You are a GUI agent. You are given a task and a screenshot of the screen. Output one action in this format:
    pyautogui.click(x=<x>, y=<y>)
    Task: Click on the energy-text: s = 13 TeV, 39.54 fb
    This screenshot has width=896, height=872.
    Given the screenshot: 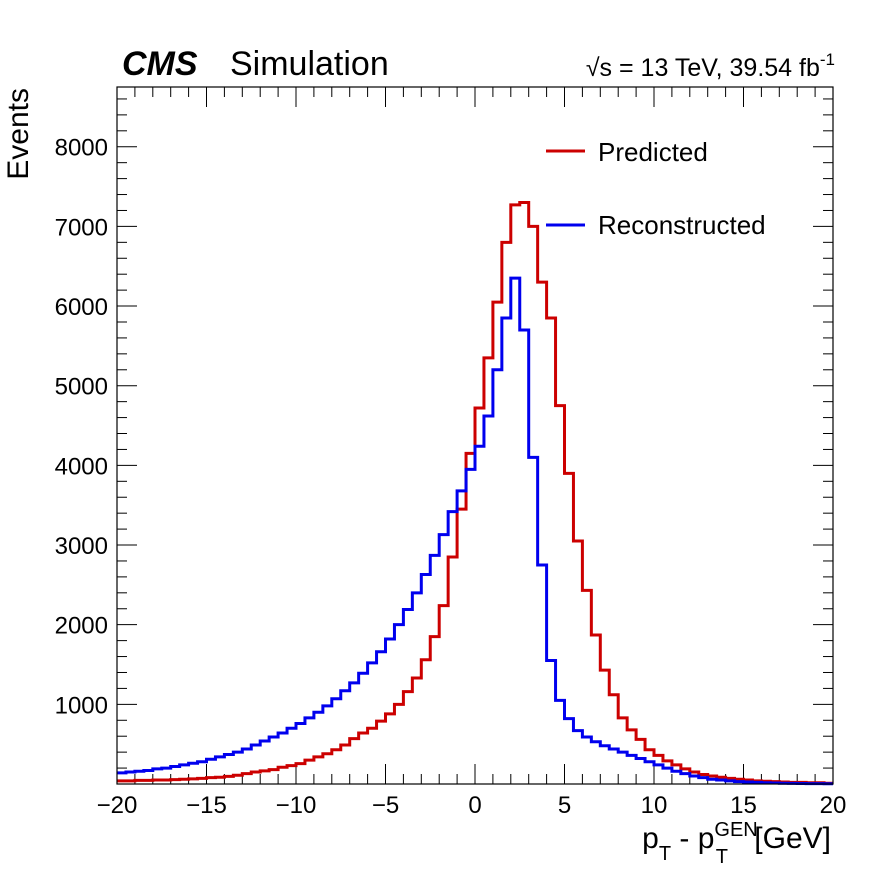 What is the action you would take?
    pyautogui.click(x=710, y=68)
    